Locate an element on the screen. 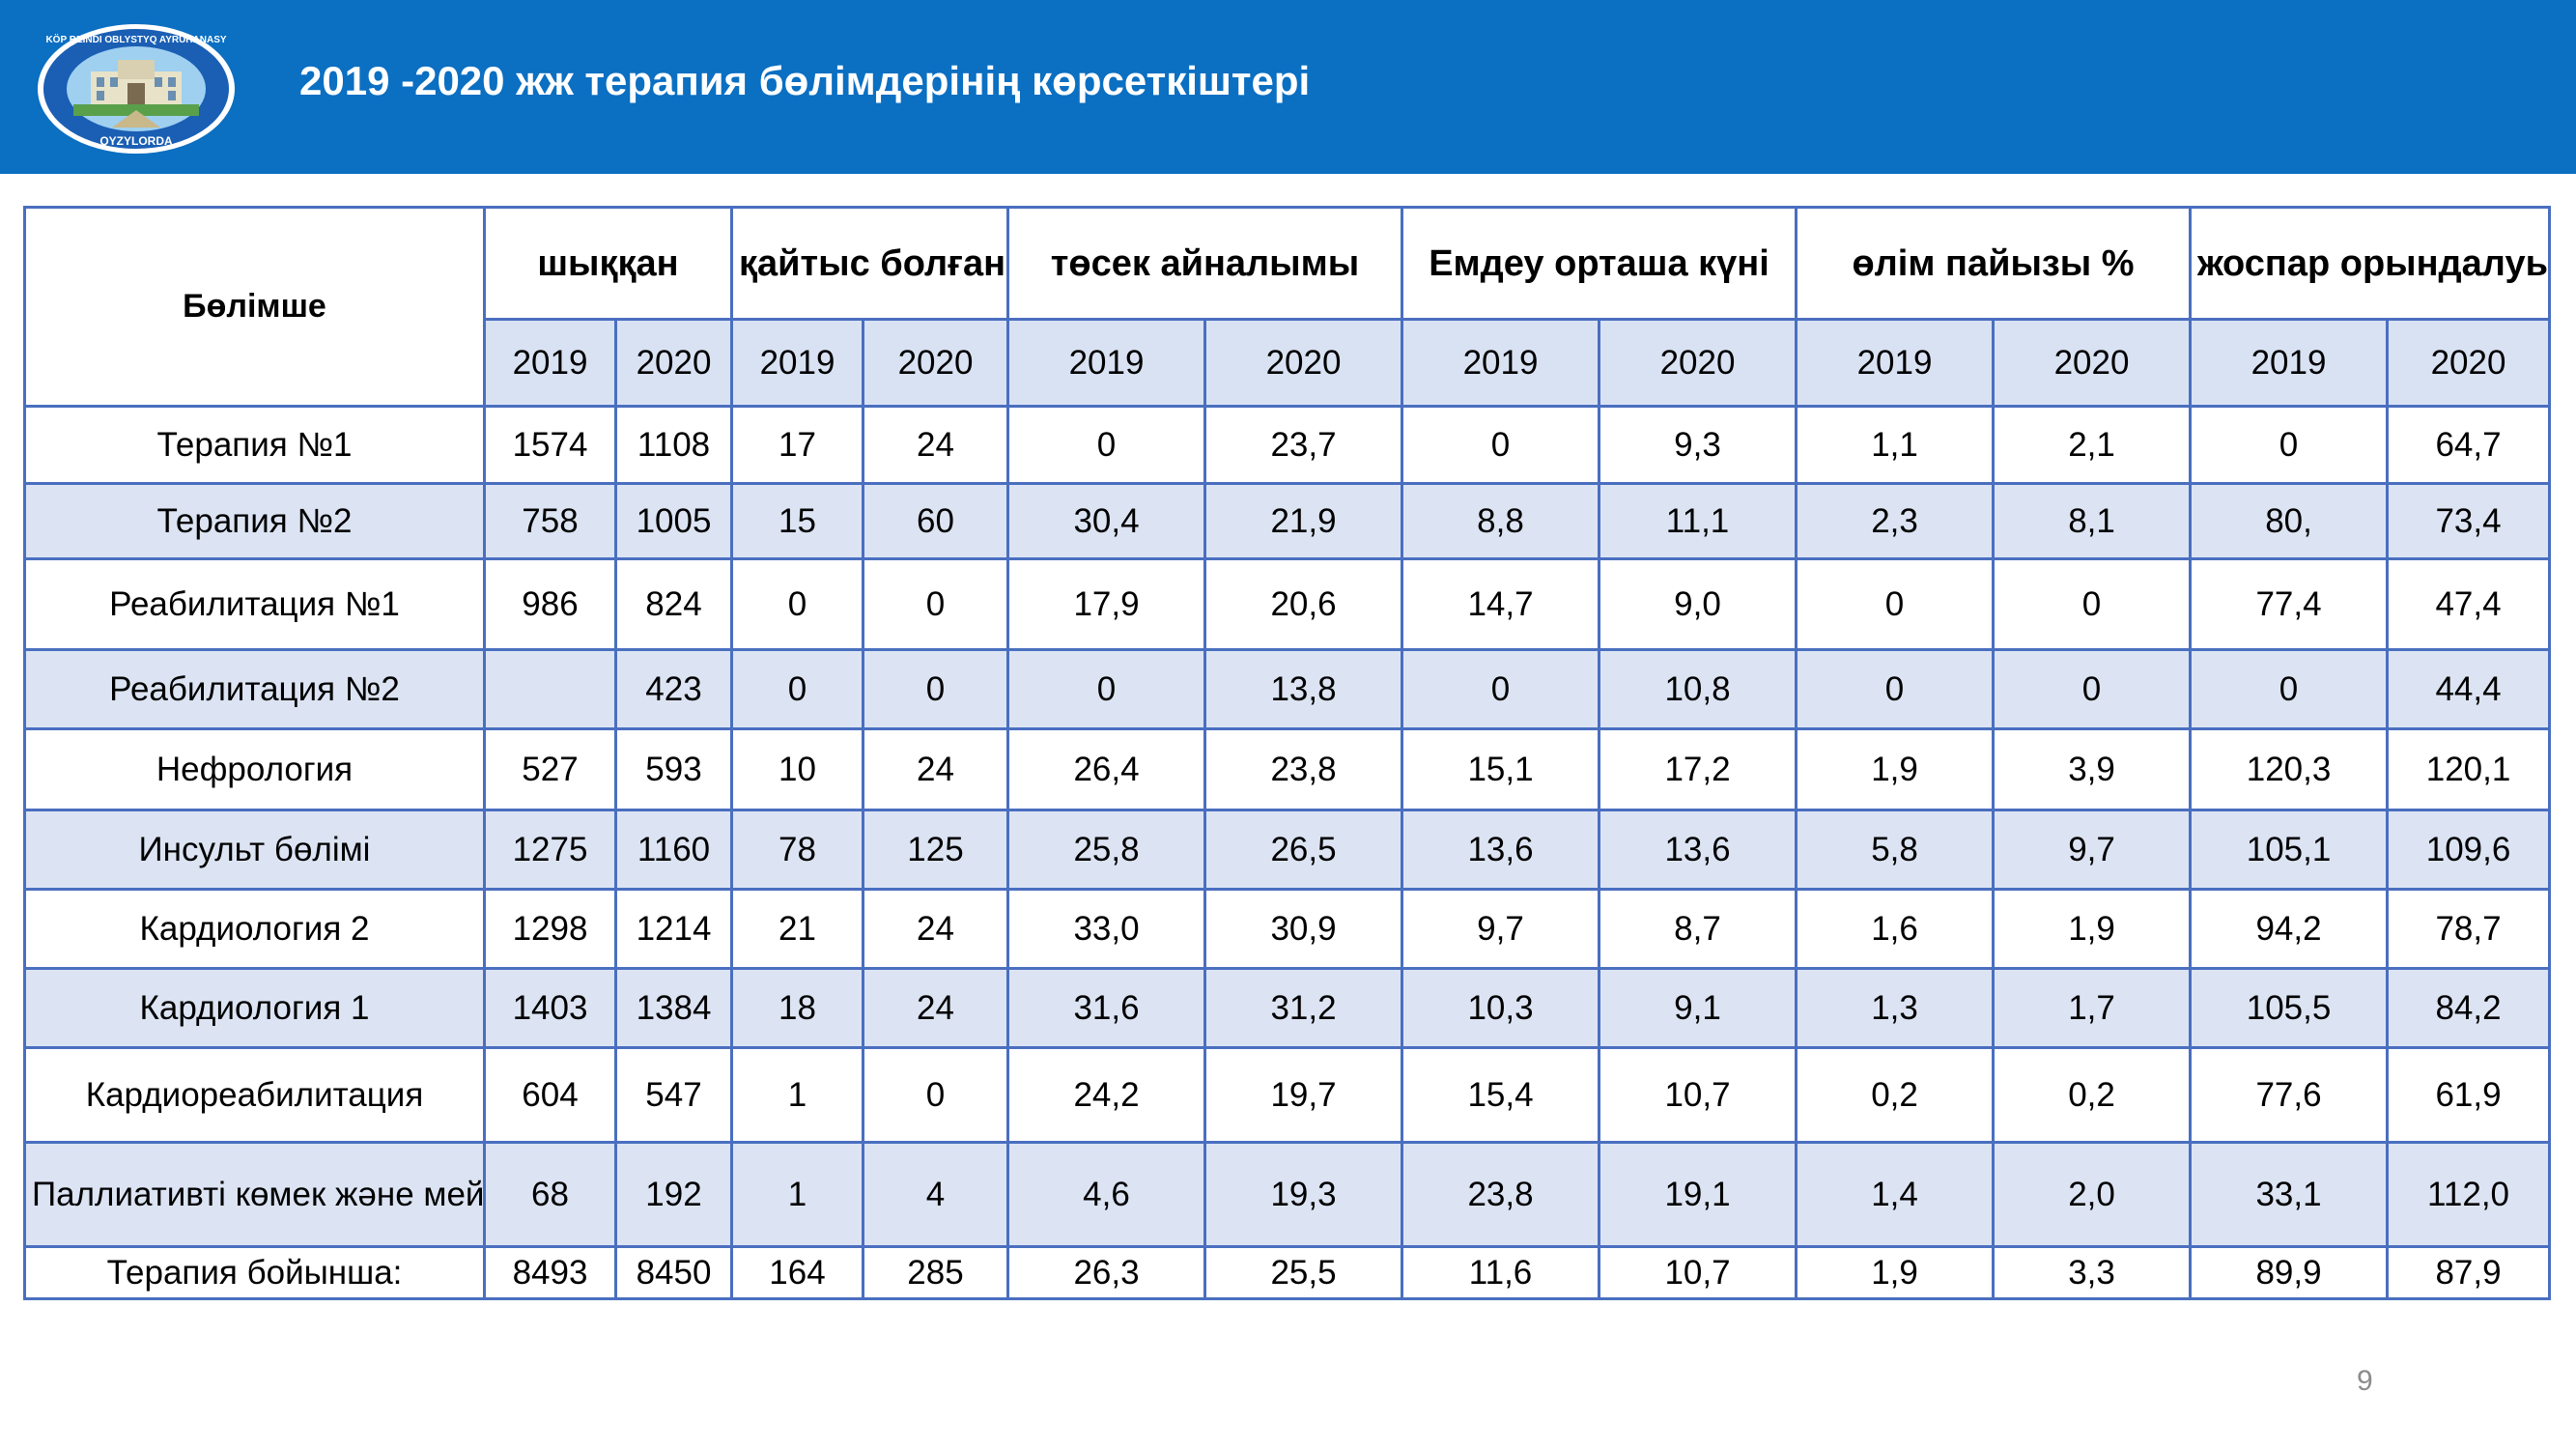 The width and height of the screenshot is (2576, 1449). table-cell: 10,3 is located at coordinates (1500, 1008).